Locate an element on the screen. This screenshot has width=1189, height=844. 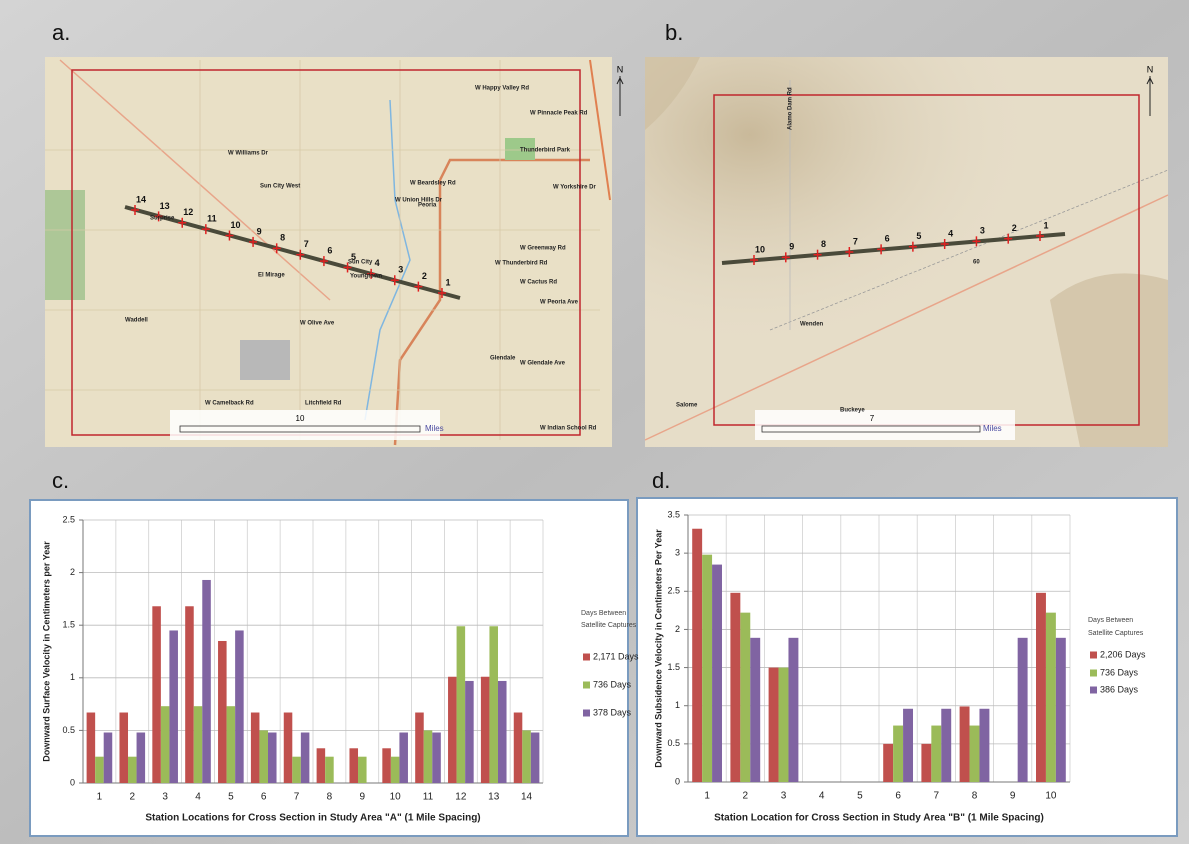
x-tick-label: 8 is located at coordinates (975, 796).